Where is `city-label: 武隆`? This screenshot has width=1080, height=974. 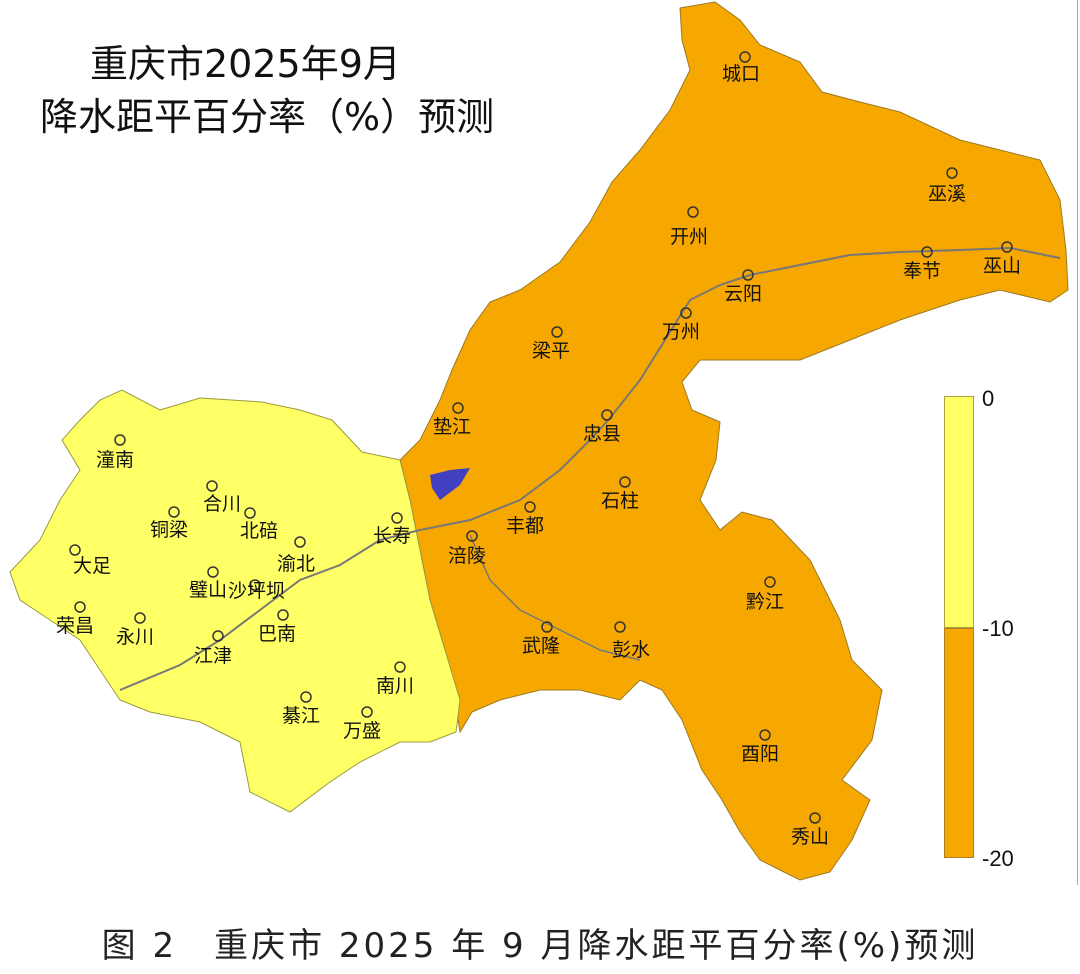
city-label: 武隆 is located at coordinates (541, 646).